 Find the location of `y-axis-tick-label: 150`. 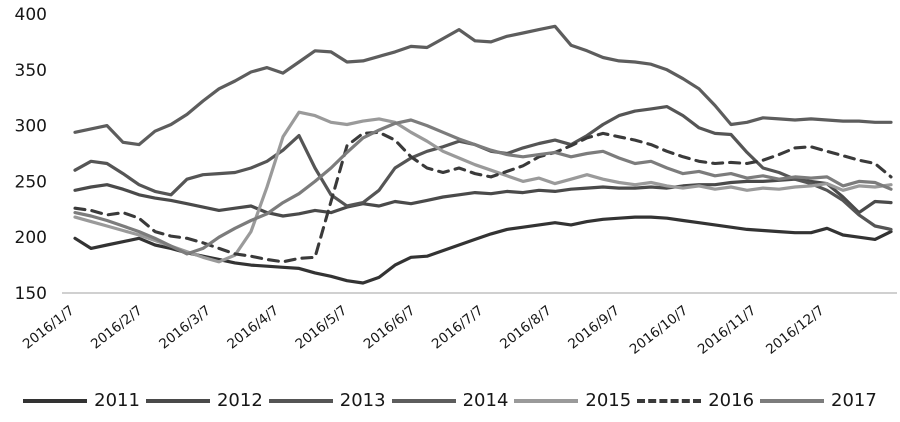

y-axis-tick-label: 150 is located at coordinates (31, 294).